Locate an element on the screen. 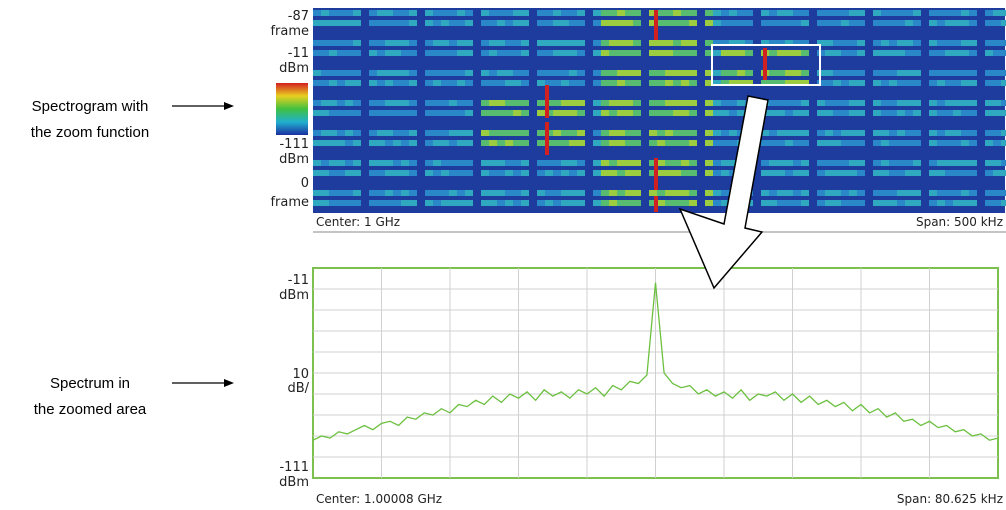 This screenshot has width=1006, height=510. color-bar is located at coordinates (292, 109).